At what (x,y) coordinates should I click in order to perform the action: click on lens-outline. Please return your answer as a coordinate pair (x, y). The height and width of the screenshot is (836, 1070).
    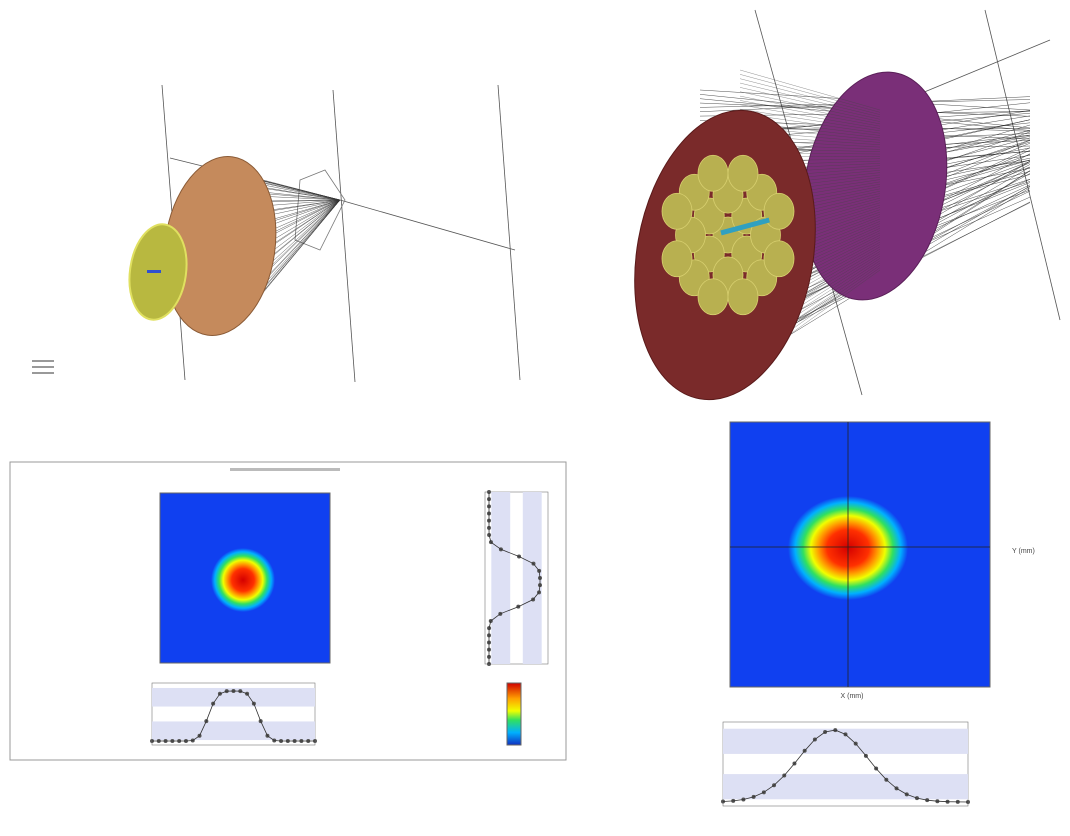
    Looking at the image, I should click on (320, 210).